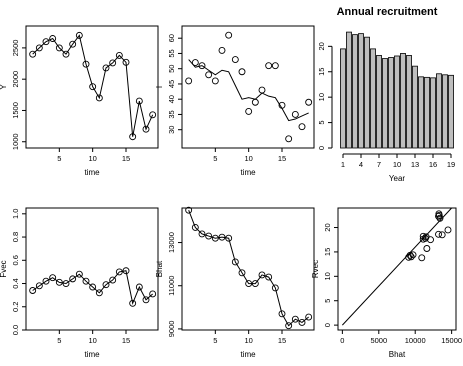 The height and width of the screenshot is (366, 463). Describe the element at coordinates (171, 53) in the screenshot. I see `y-tick-label: 55` at that location.